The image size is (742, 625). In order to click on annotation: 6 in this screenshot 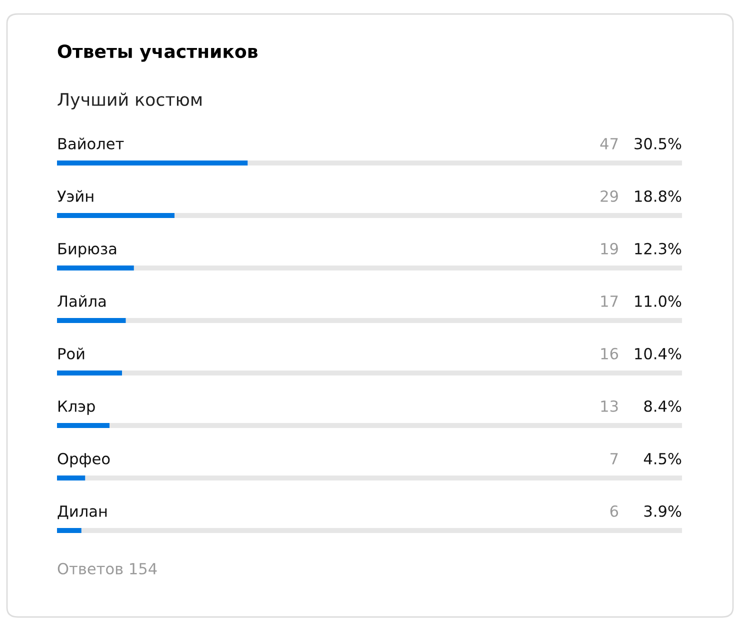, I will do `click(614, 511)`.